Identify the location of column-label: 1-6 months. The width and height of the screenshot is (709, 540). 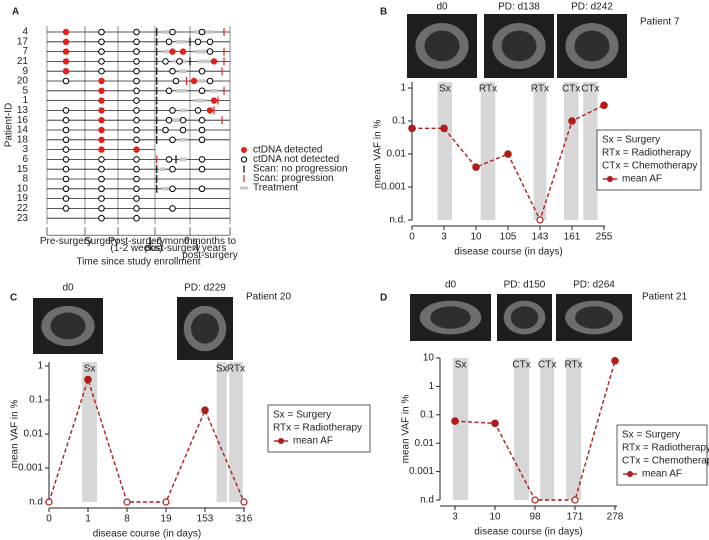
(172, 241).